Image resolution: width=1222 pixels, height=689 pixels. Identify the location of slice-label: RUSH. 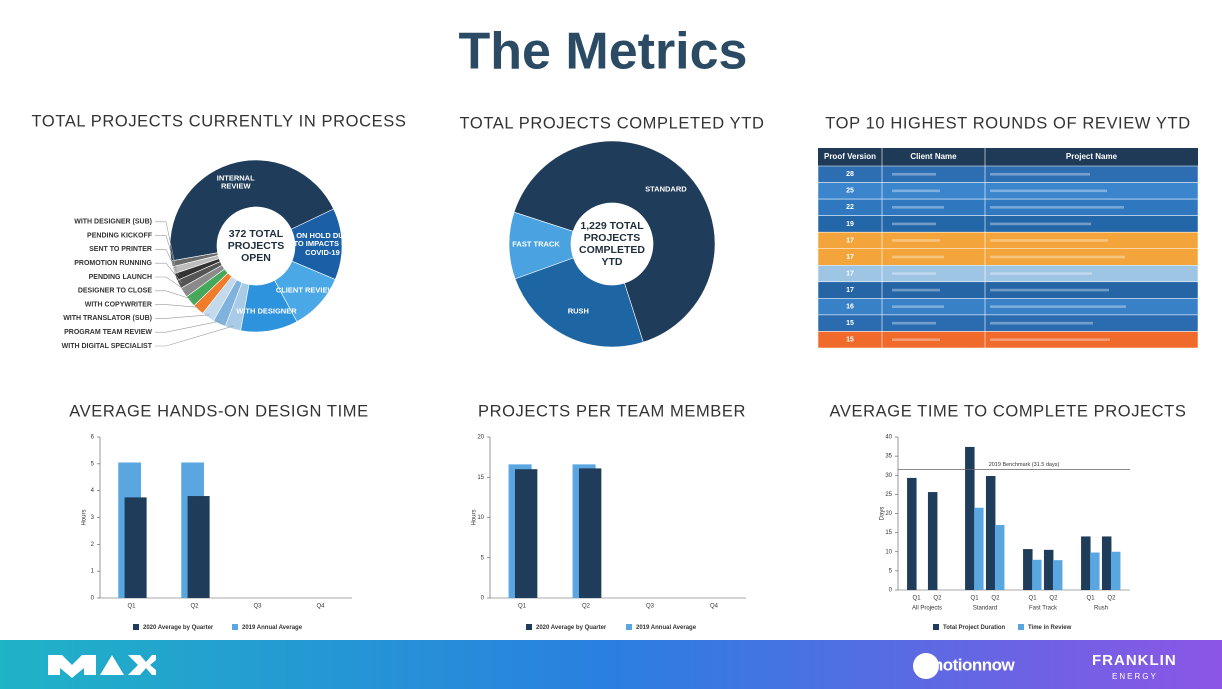
(578, 311).